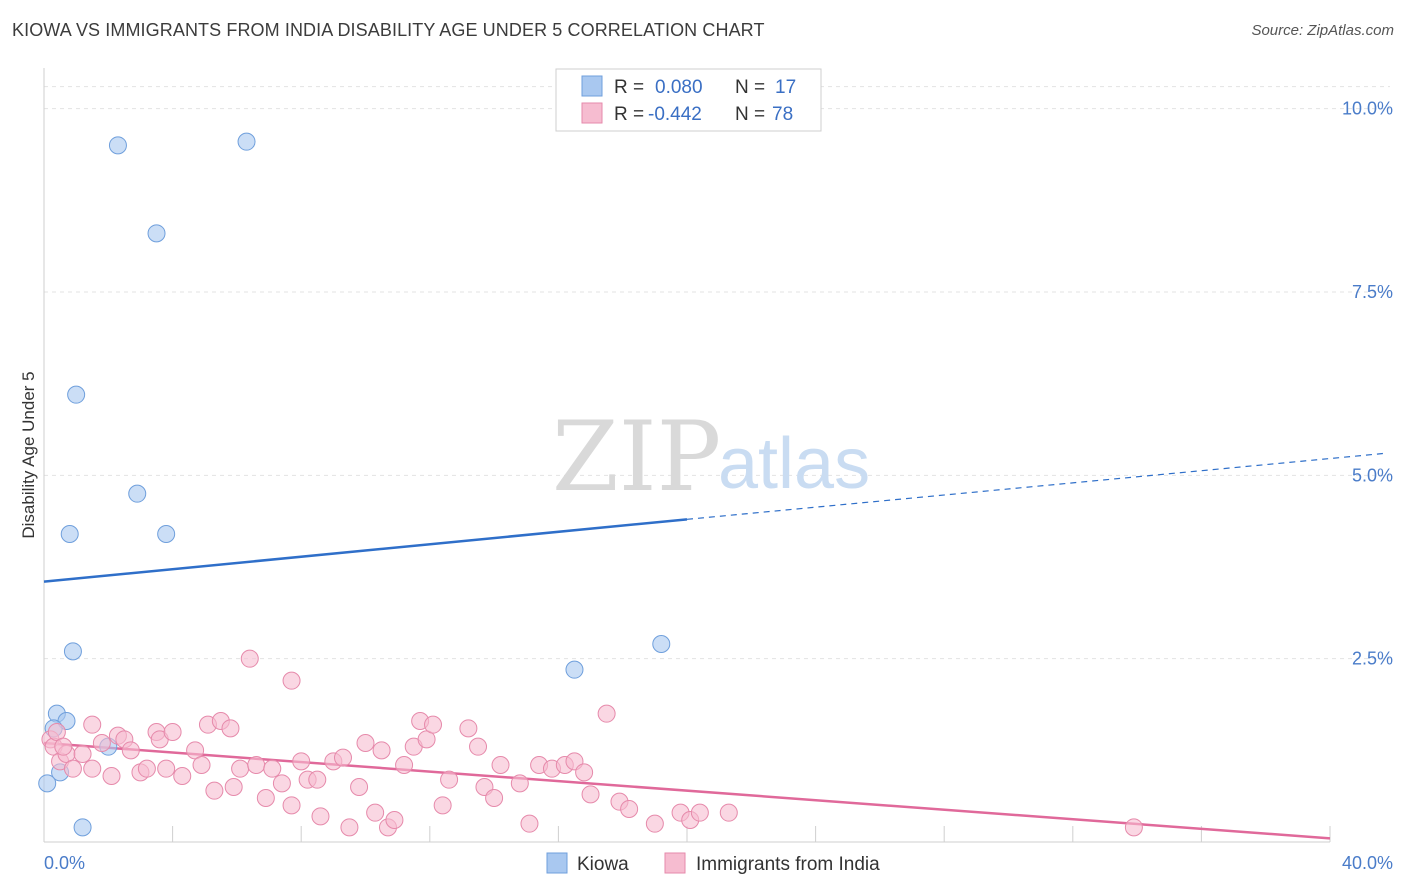 This screenshot has width=1406, height=892. What do you see at coordinates (603, 864) in the screenshot?
I see `legend-bottom-label-kiowa: Kiowa` at bounding box center [603, 864].